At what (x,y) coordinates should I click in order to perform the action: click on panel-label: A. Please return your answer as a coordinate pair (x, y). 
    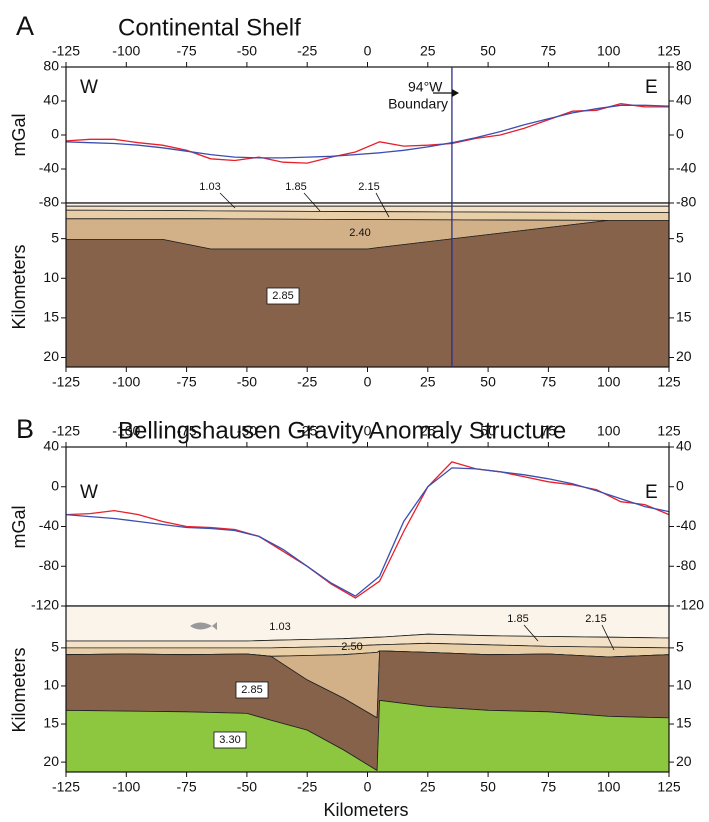
    Looking at the image, I should click on (25, 26).